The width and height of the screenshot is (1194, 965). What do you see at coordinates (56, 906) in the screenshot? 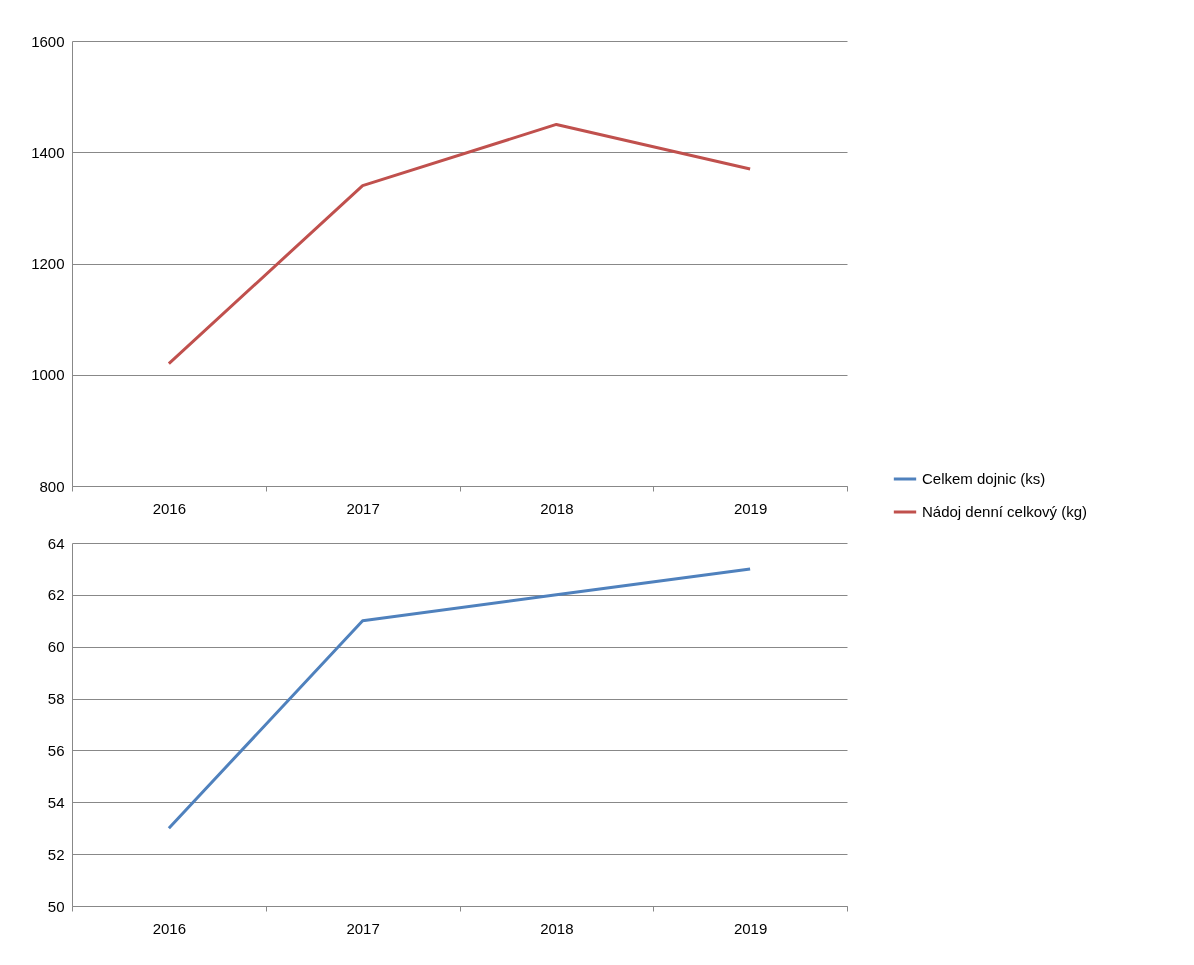
I see `y-tick-label: 50` at bounding box center [56, 906].